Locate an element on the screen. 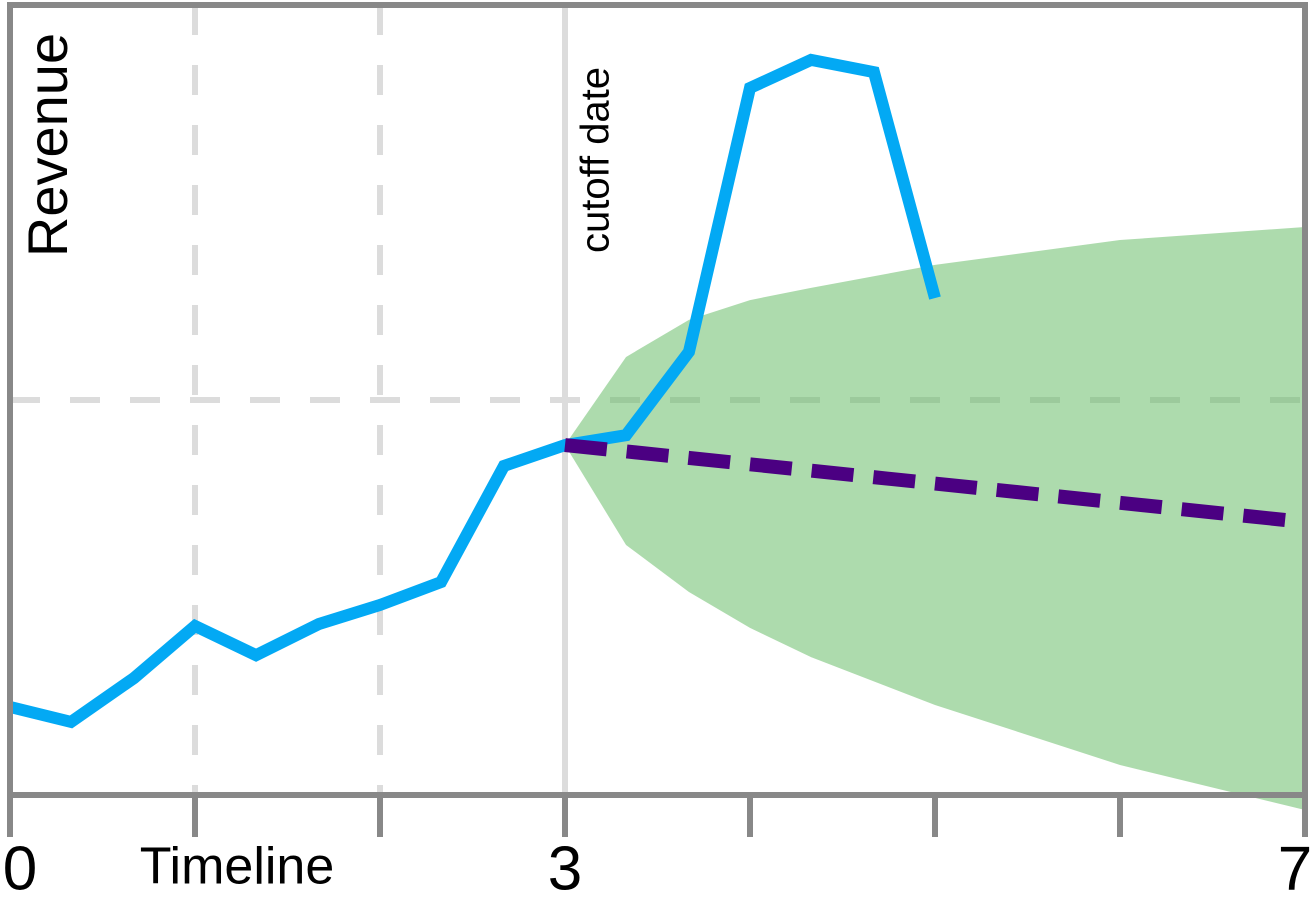 This screenshot has width=1315, height=914. x-tick-label: 7 is located at coordinates (1295, 868).